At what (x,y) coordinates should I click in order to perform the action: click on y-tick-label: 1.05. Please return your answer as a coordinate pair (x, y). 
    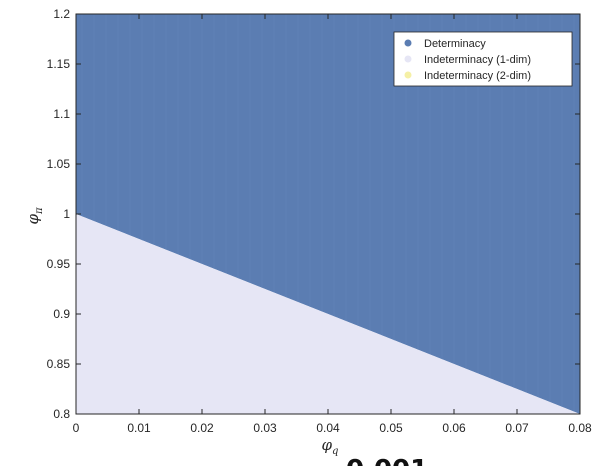
    Looking at the image, I should click on (59, 164).